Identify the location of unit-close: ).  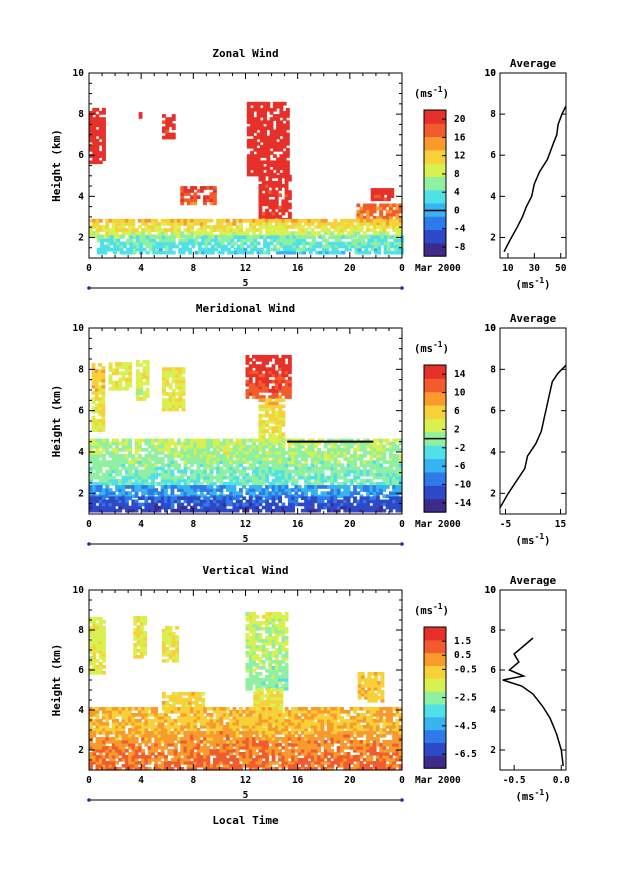
(446, 349).